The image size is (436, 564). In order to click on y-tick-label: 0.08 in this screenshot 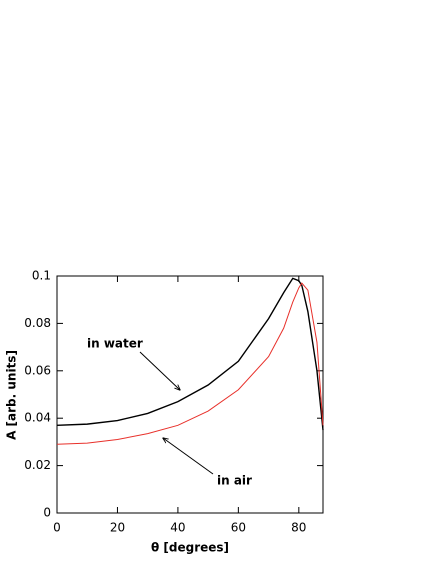, I will do `click(37, 323)`.